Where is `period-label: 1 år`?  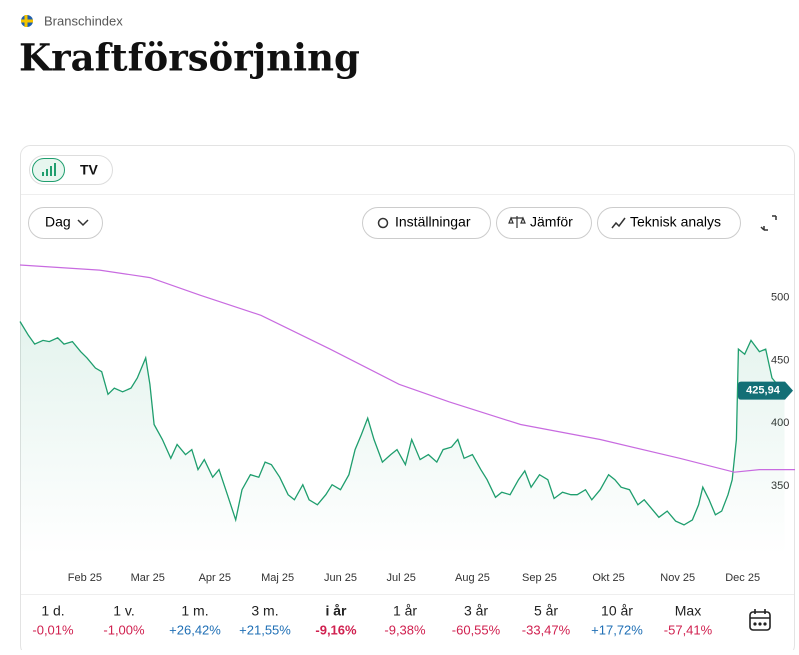 period-label: 1 år is located at coordinates (405, 611).